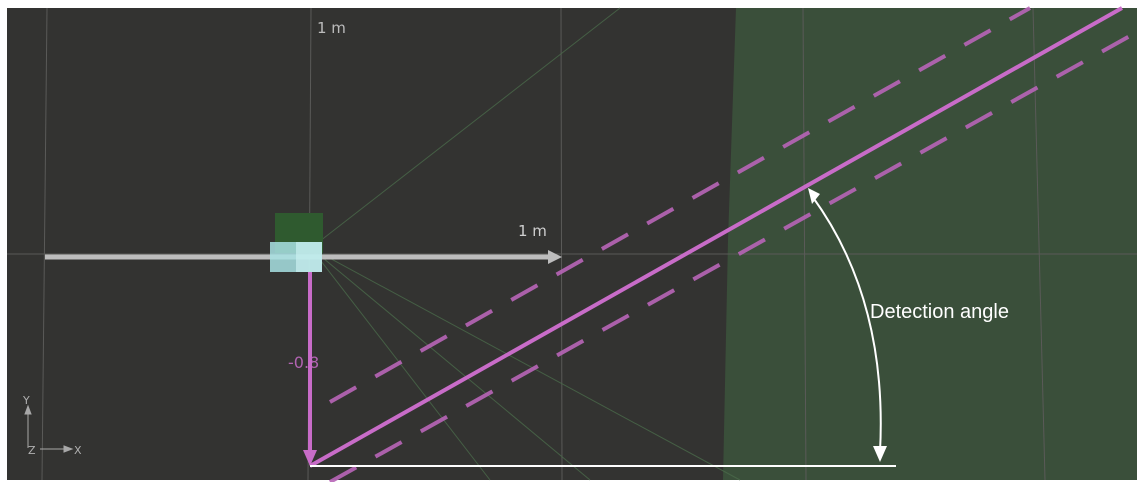 This screenshot has width=1137, height=482. I want to click on grid-label-top: 1 m, so click(331, 28).